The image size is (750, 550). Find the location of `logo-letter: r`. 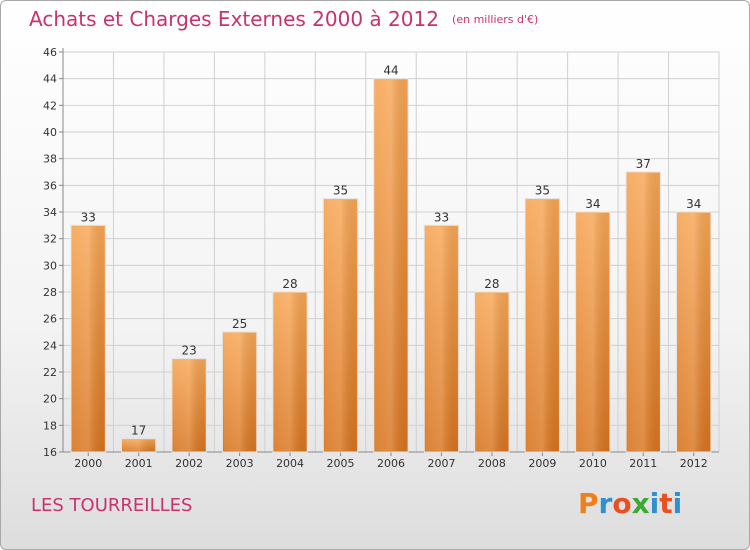

logo-letter: r is located at coordinates (605, 503).